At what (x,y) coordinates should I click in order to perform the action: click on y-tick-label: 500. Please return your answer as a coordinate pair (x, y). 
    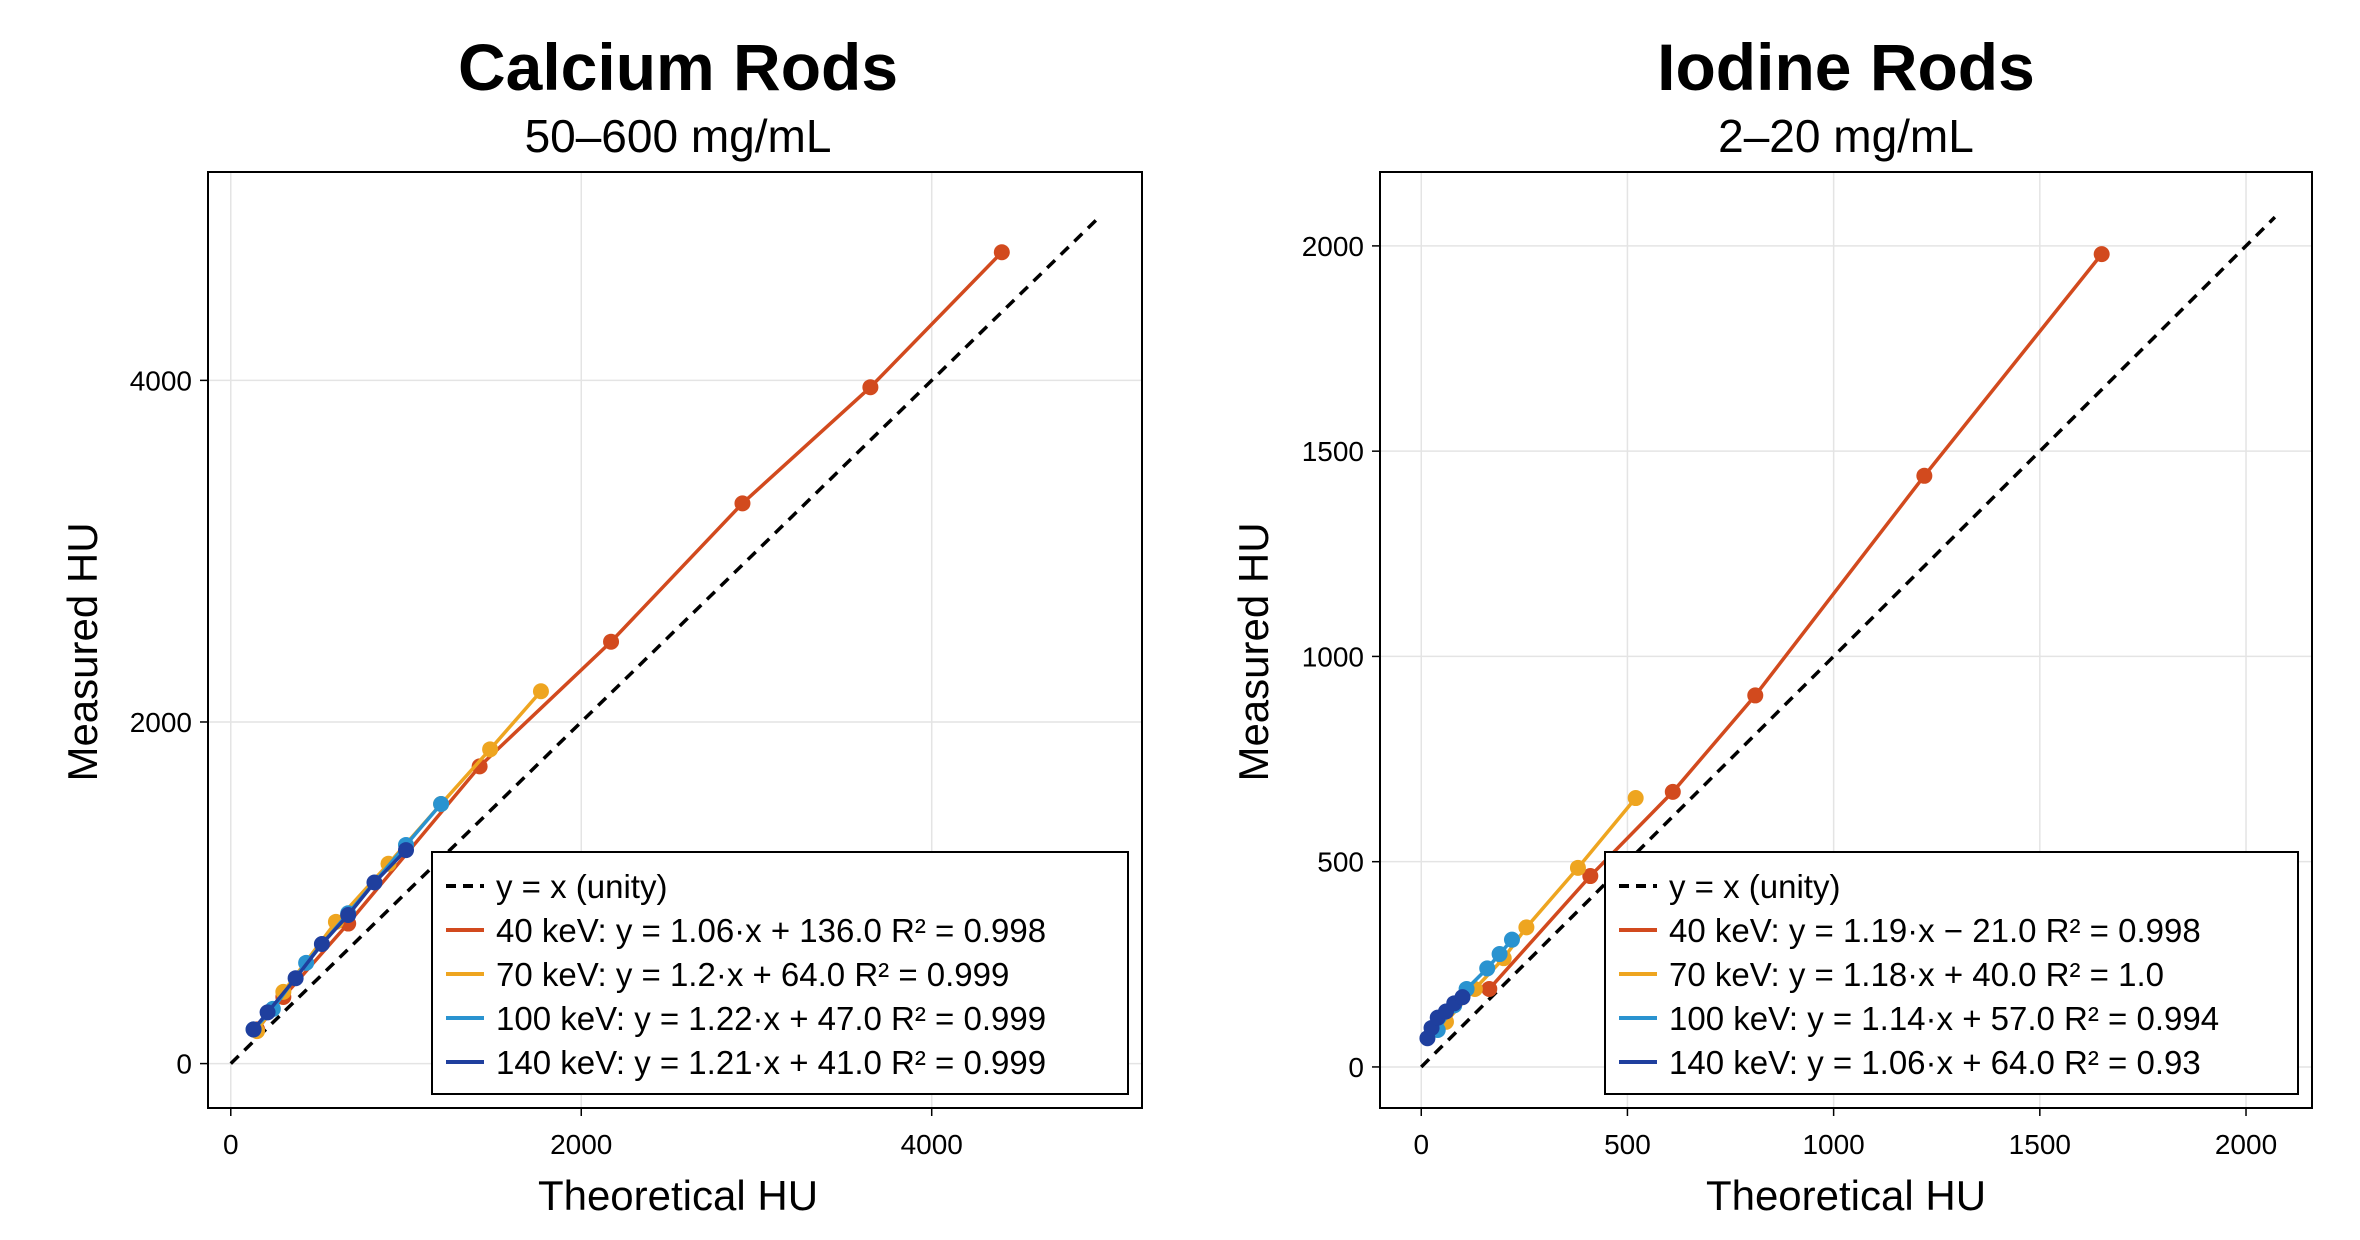
    Looking at the image, I should click on (1340, 862).